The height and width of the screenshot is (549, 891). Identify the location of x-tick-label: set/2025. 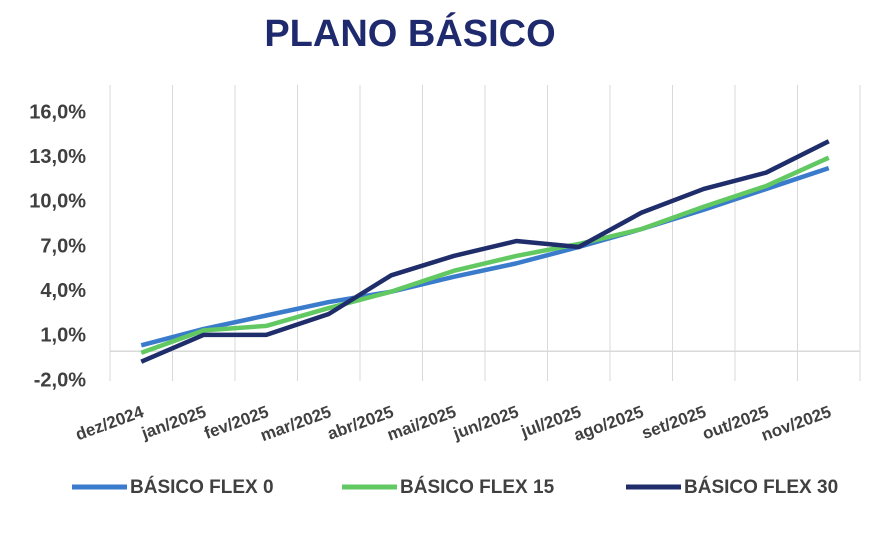
(674, 422).